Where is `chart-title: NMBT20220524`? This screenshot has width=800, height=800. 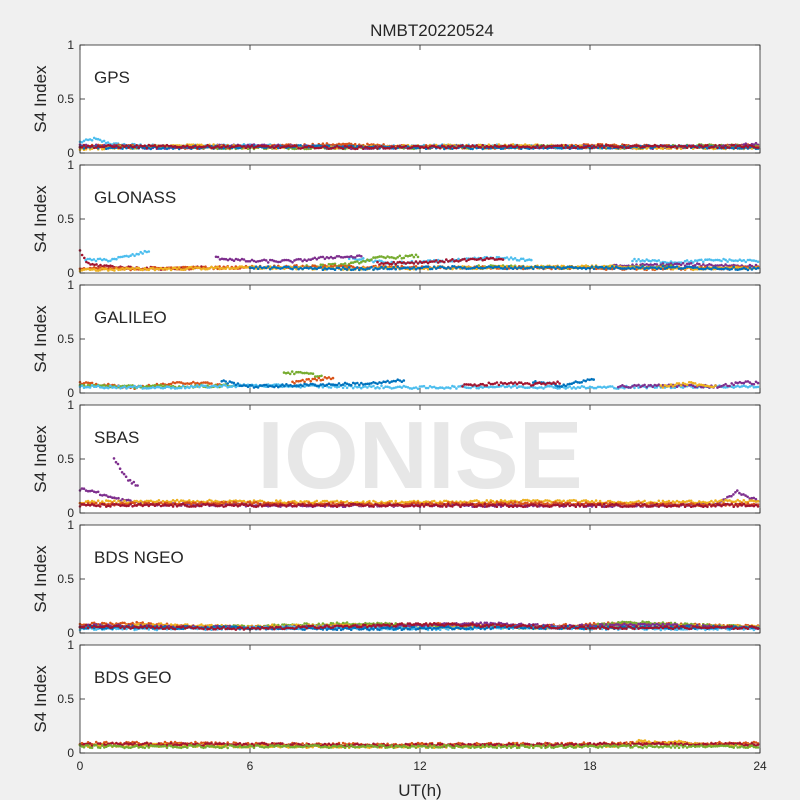
chart-title: NMBT20220524 is located at coordinates (432, 30).